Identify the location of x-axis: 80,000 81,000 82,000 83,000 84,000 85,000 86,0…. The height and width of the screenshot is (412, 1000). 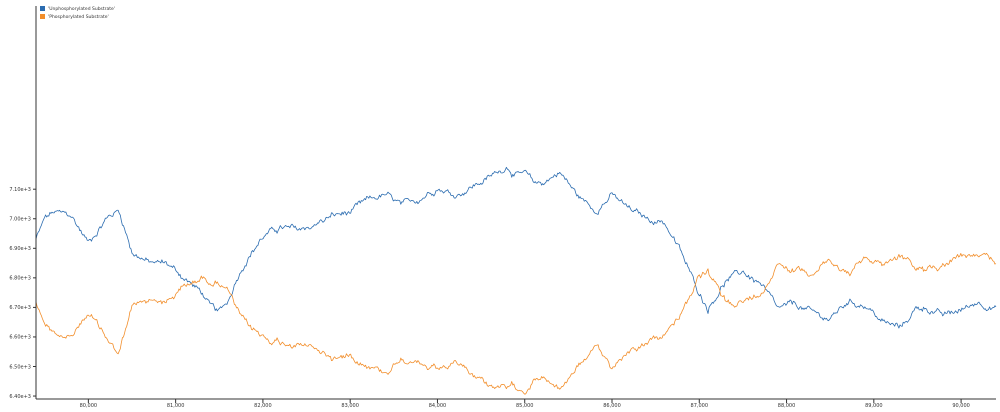
(516, 403).